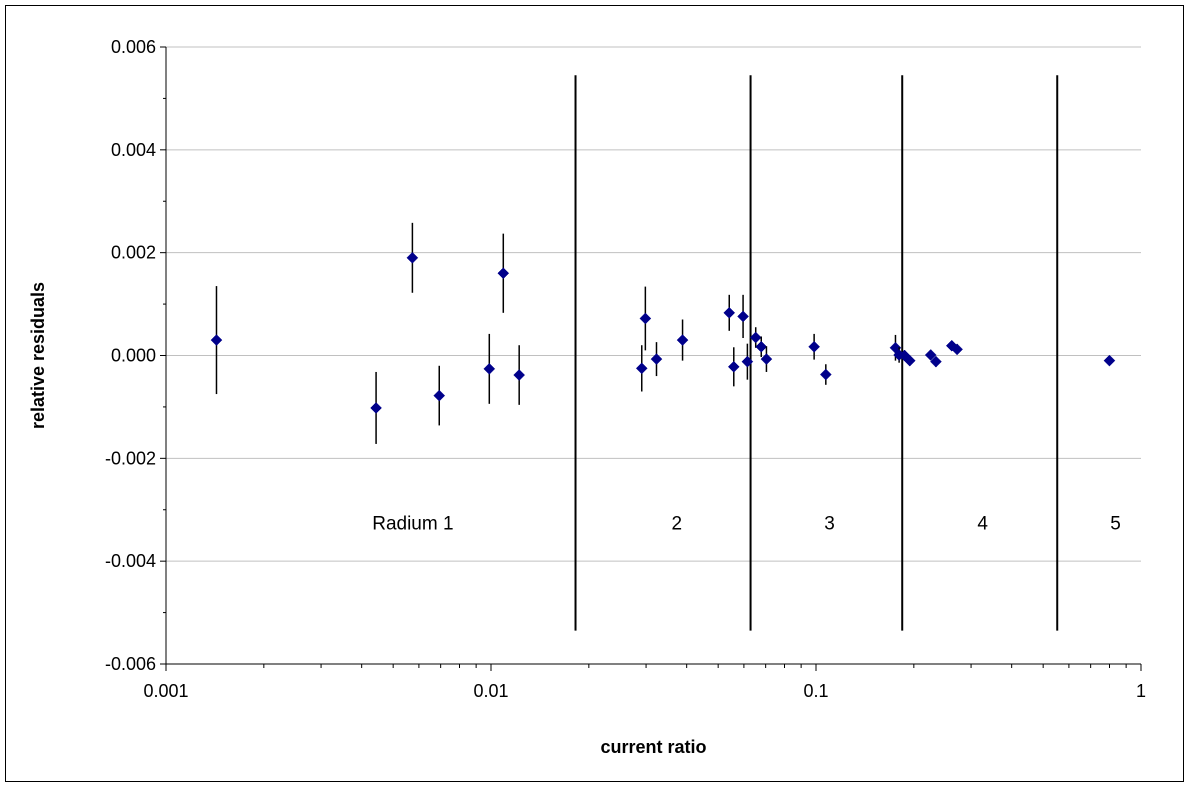 Image resolution: width=1190 pixels, height=787 pixels. Describe the element at coordinates (1115, 524) in the screenshot. I see `region-label: 5` at that location.